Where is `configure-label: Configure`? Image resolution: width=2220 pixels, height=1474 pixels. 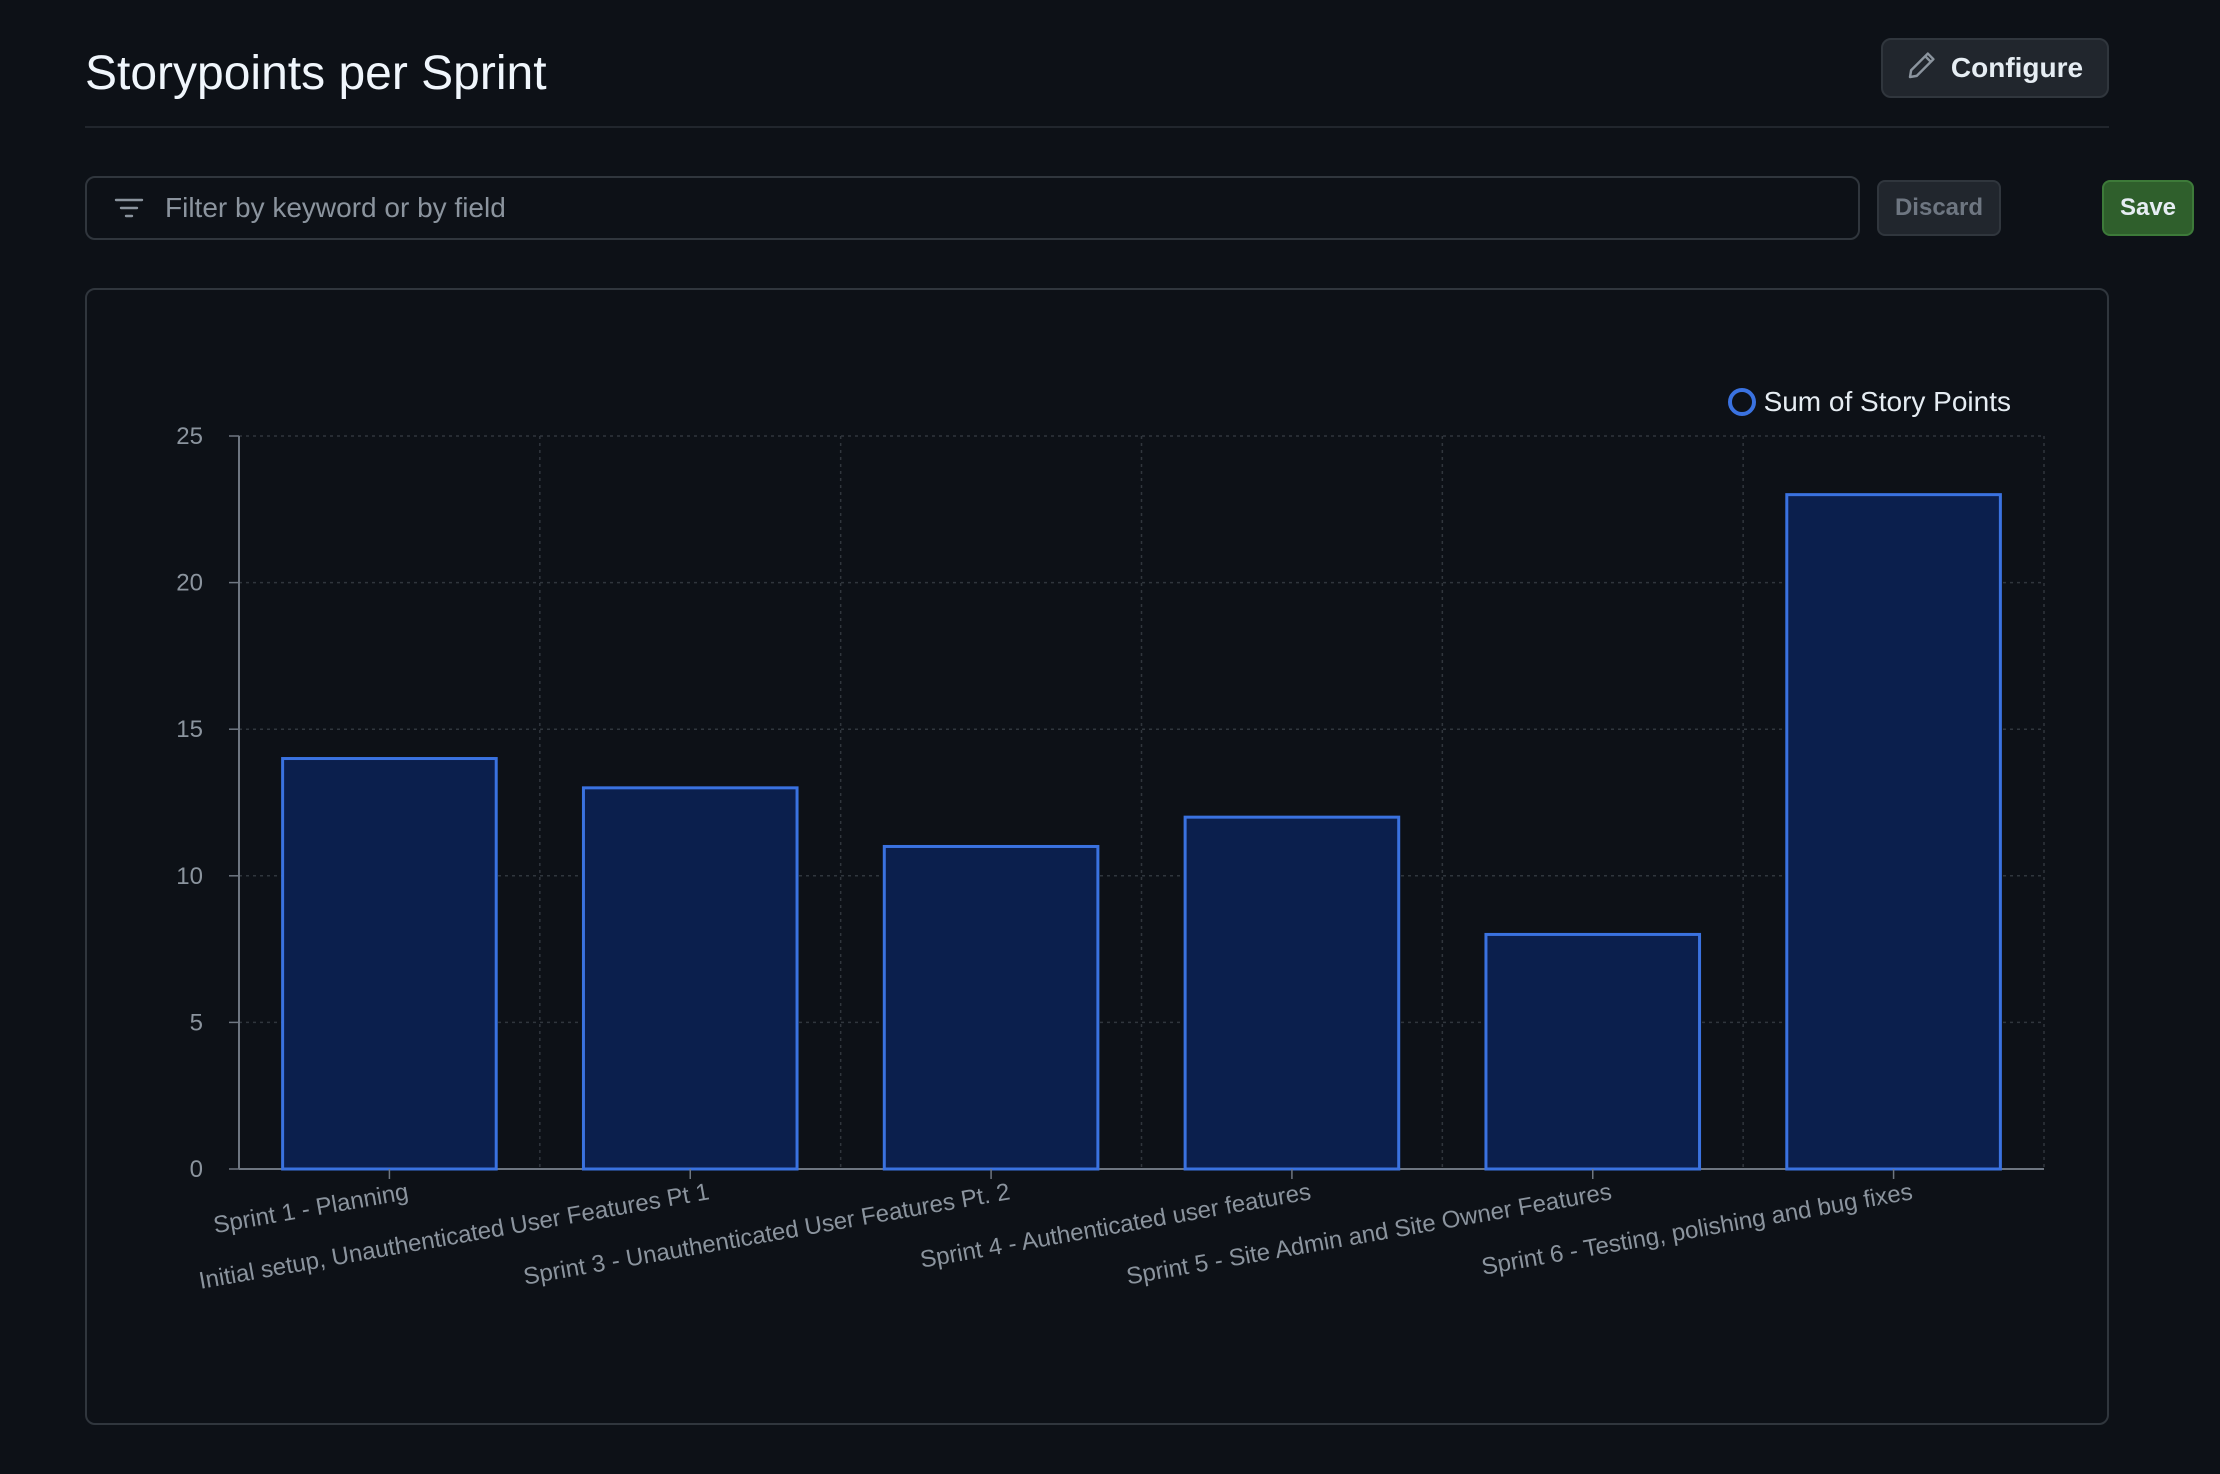
configure-label: Configure is located at coordinates (2017, 67).